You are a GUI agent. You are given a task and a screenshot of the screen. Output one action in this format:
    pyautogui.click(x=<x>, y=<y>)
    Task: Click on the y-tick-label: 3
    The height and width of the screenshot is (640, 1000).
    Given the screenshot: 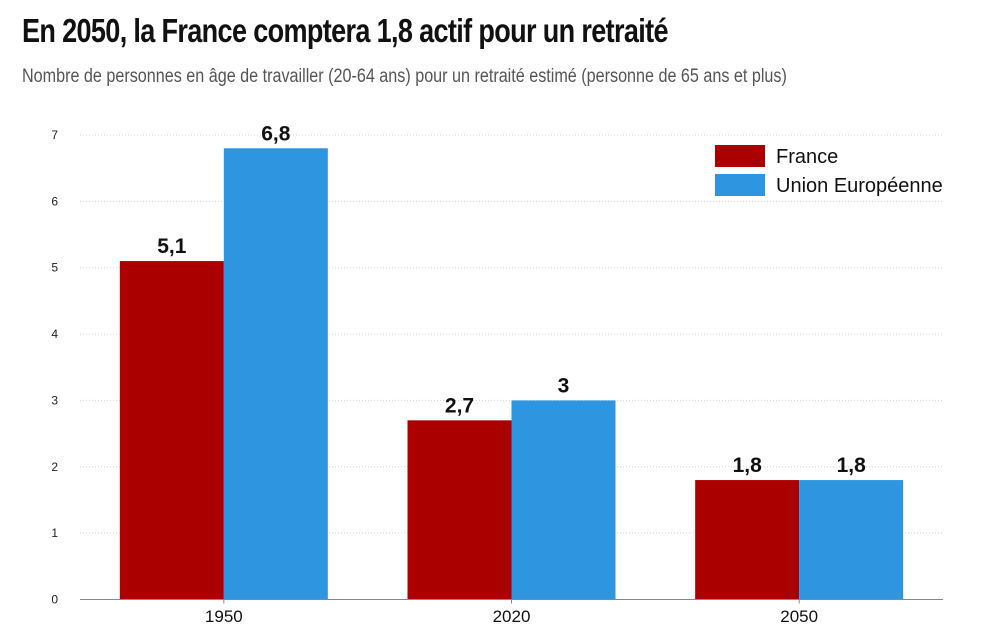 What is the action you would take?
    pyautogui.click(x=54, y=400)
    